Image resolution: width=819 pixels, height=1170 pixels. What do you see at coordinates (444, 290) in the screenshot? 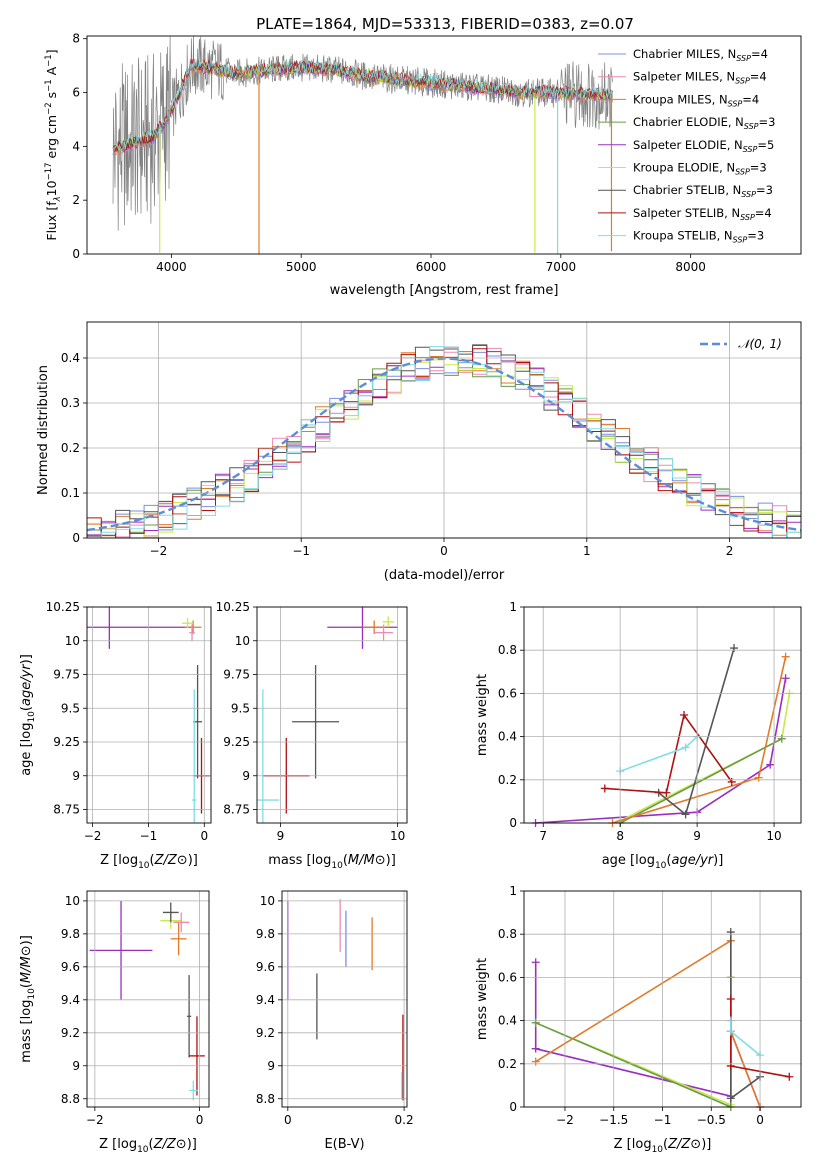
I see `x-axis-label: wavelength [Angstrom, rest frame]` at bounding box center [444, 290].